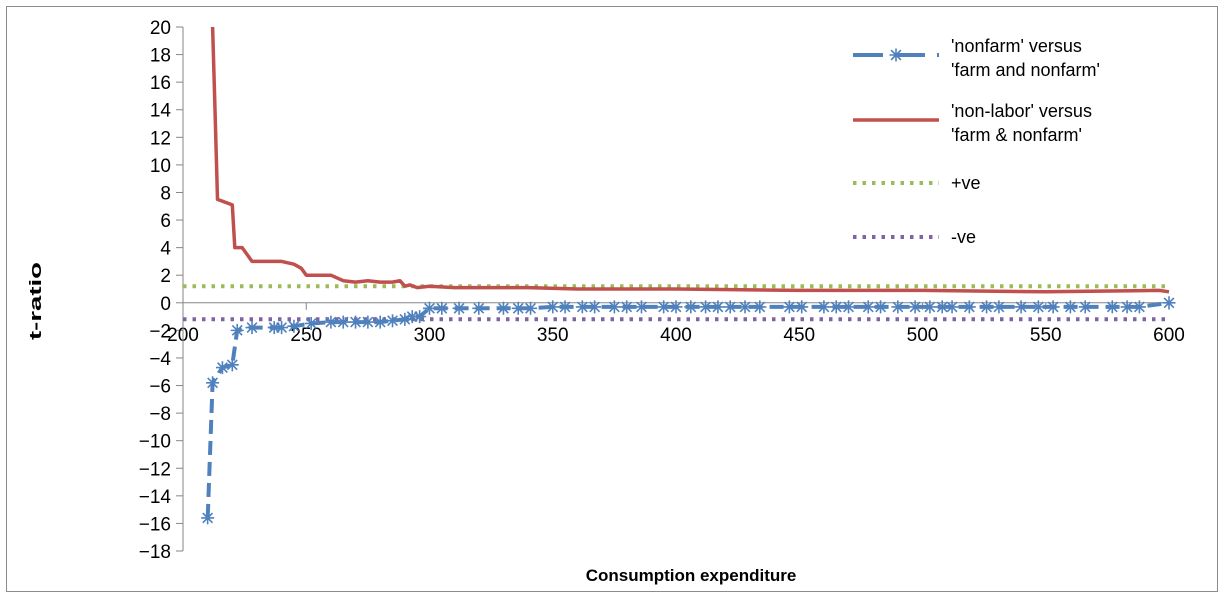 The height and width of the screenshot is (599, 1225). I want to click on x-tick-label: 600, so click(1169, 335).